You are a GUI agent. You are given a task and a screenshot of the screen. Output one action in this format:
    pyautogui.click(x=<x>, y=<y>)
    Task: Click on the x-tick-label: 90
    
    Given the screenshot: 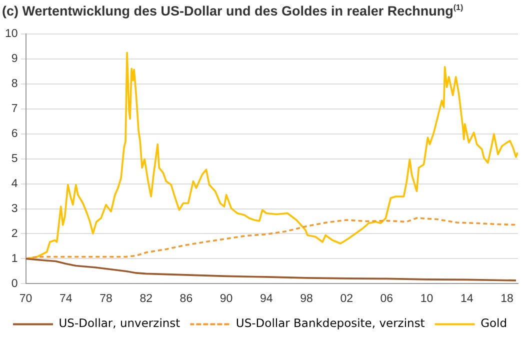 What is the action you would take?
    pyautogui.click(x=226, y=298)
    